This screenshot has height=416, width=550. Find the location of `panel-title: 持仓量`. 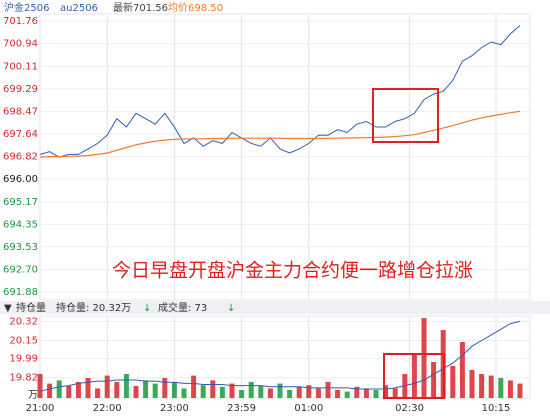

panel-title: 持仓量 is located at coordinates (31, 307).